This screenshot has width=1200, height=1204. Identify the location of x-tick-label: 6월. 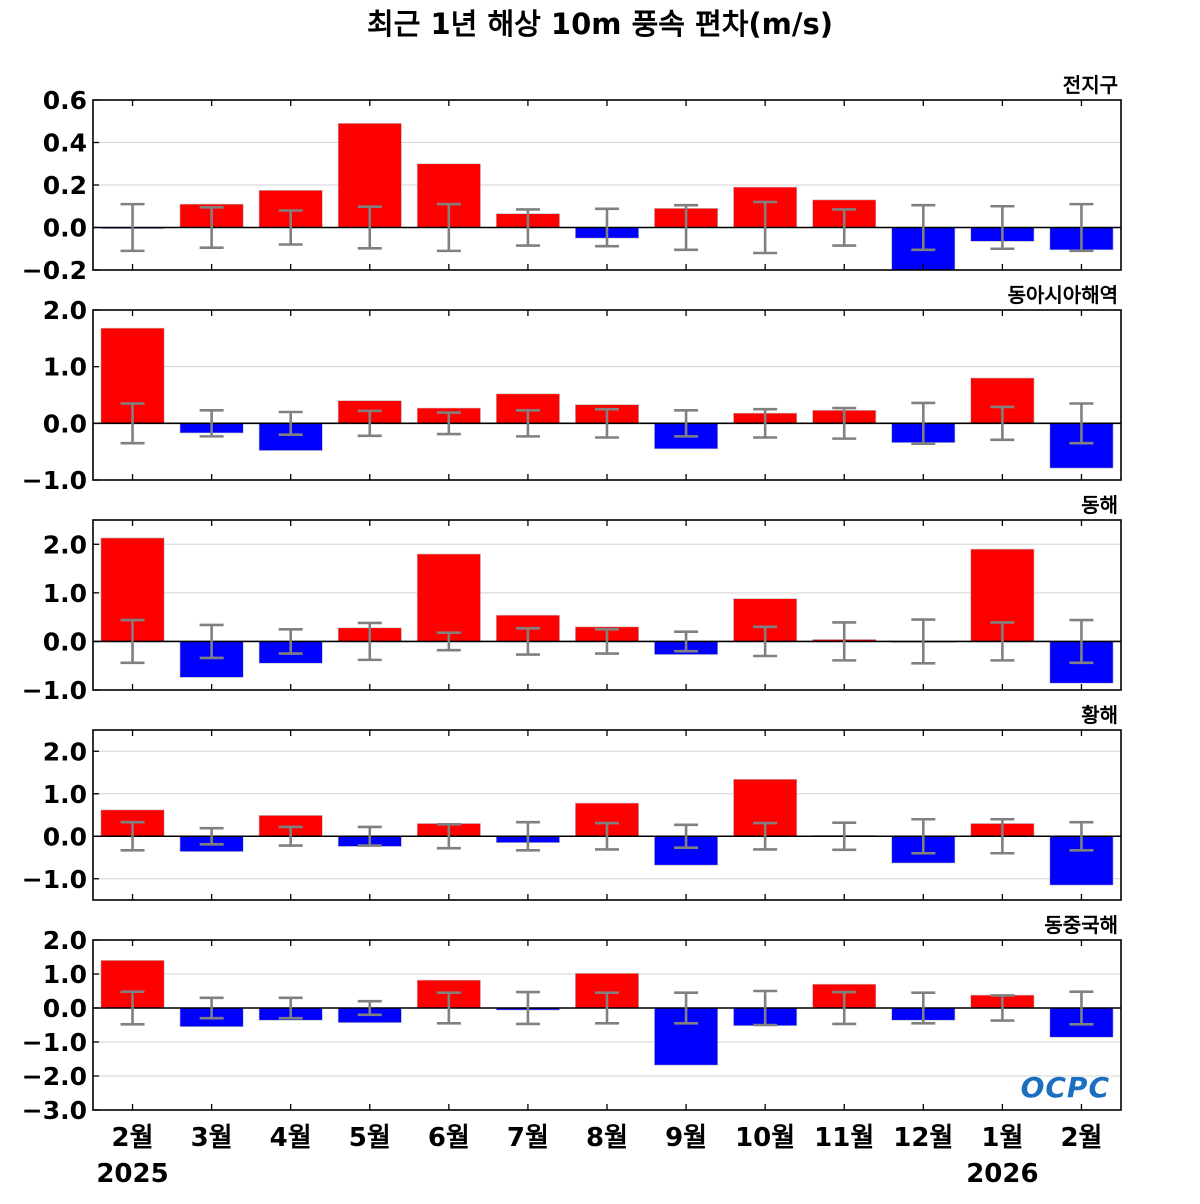
(449, 1138).